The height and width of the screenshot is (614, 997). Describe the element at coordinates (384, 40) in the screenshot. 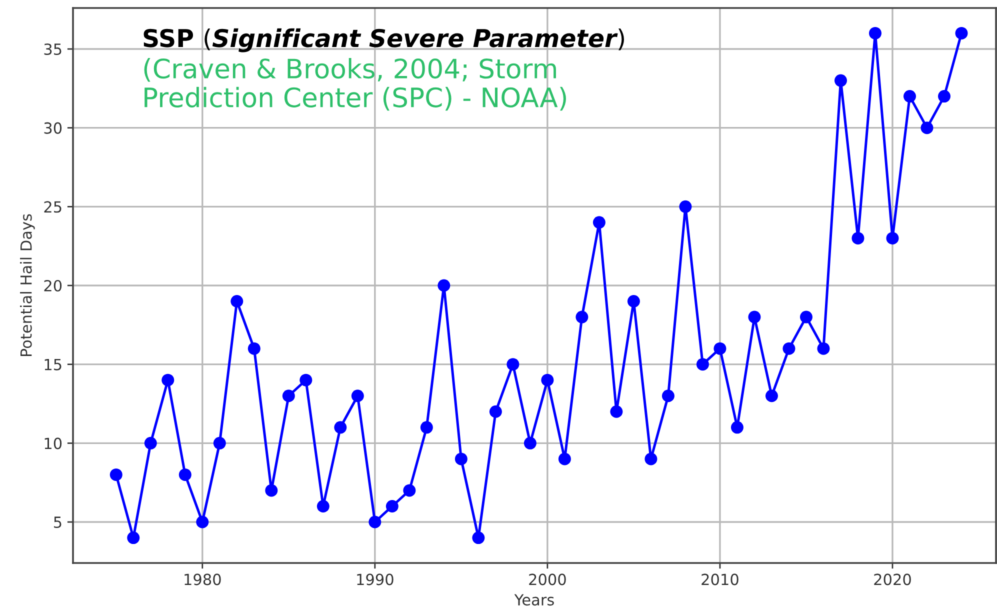

I see `text: SSP (Significant Severe Parameter)` at that location.